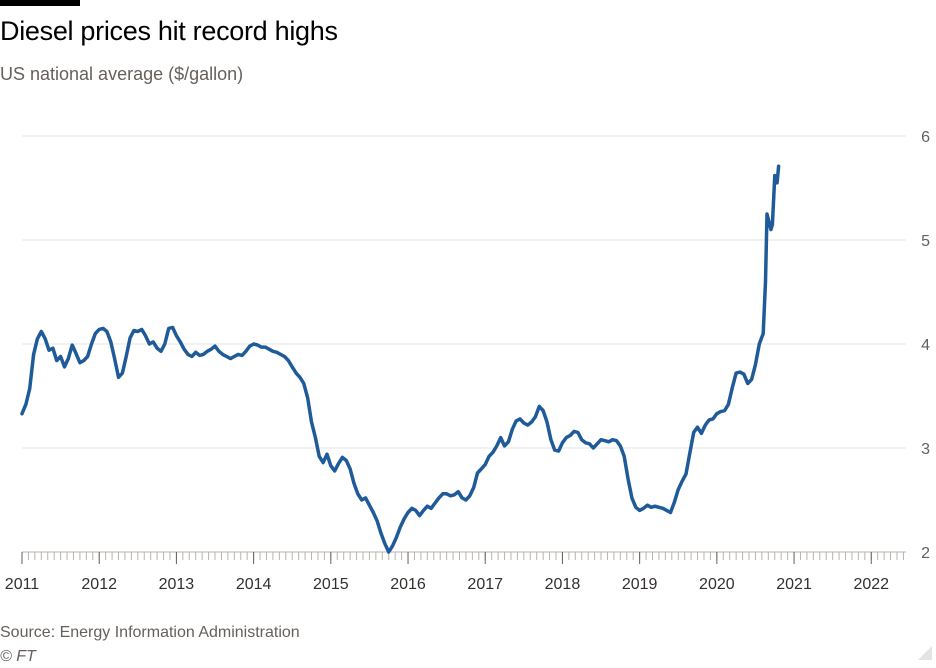 This screenshot has width=936, height=668. I want to click on x-tick-label-2021: 2021, so click(794, 584).